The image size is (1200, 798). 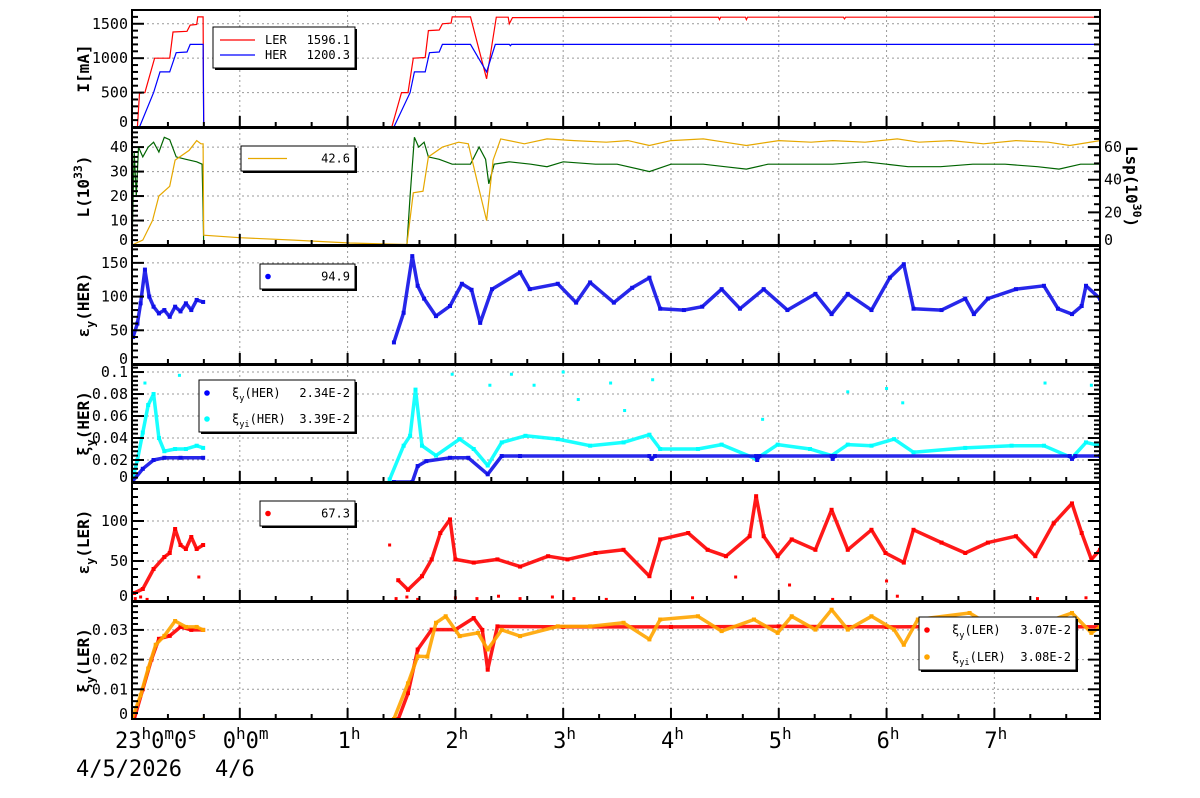 I want to click on text-part: (HER), so click(x=268, y=419).